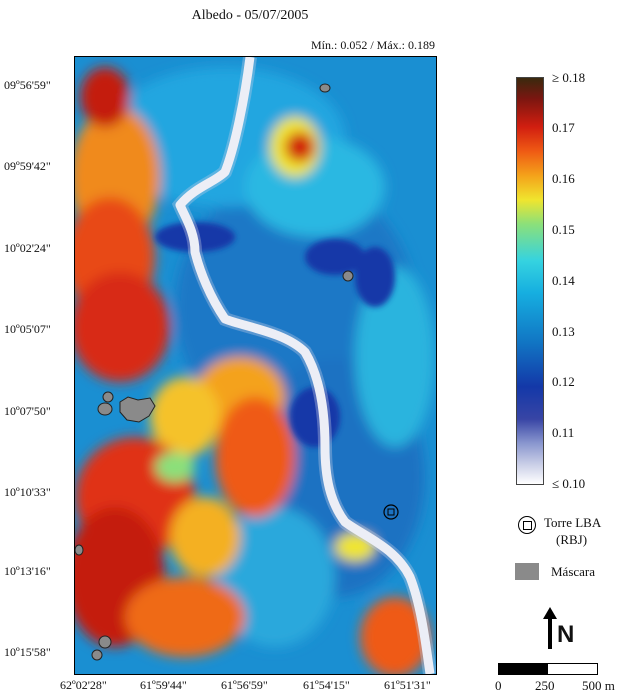 This screenshot has width=627, height=698. What do you see at coordinates (250, 15) in the screenshot?
I see `map-title: Albedo - 05/07/2005` at bounding box center [250, 15].